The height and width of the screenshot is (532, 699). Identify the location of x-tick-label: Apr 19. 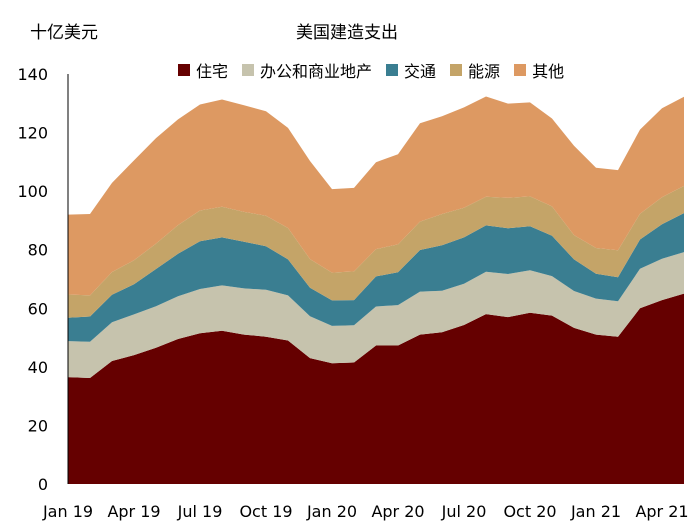
(133, 511).